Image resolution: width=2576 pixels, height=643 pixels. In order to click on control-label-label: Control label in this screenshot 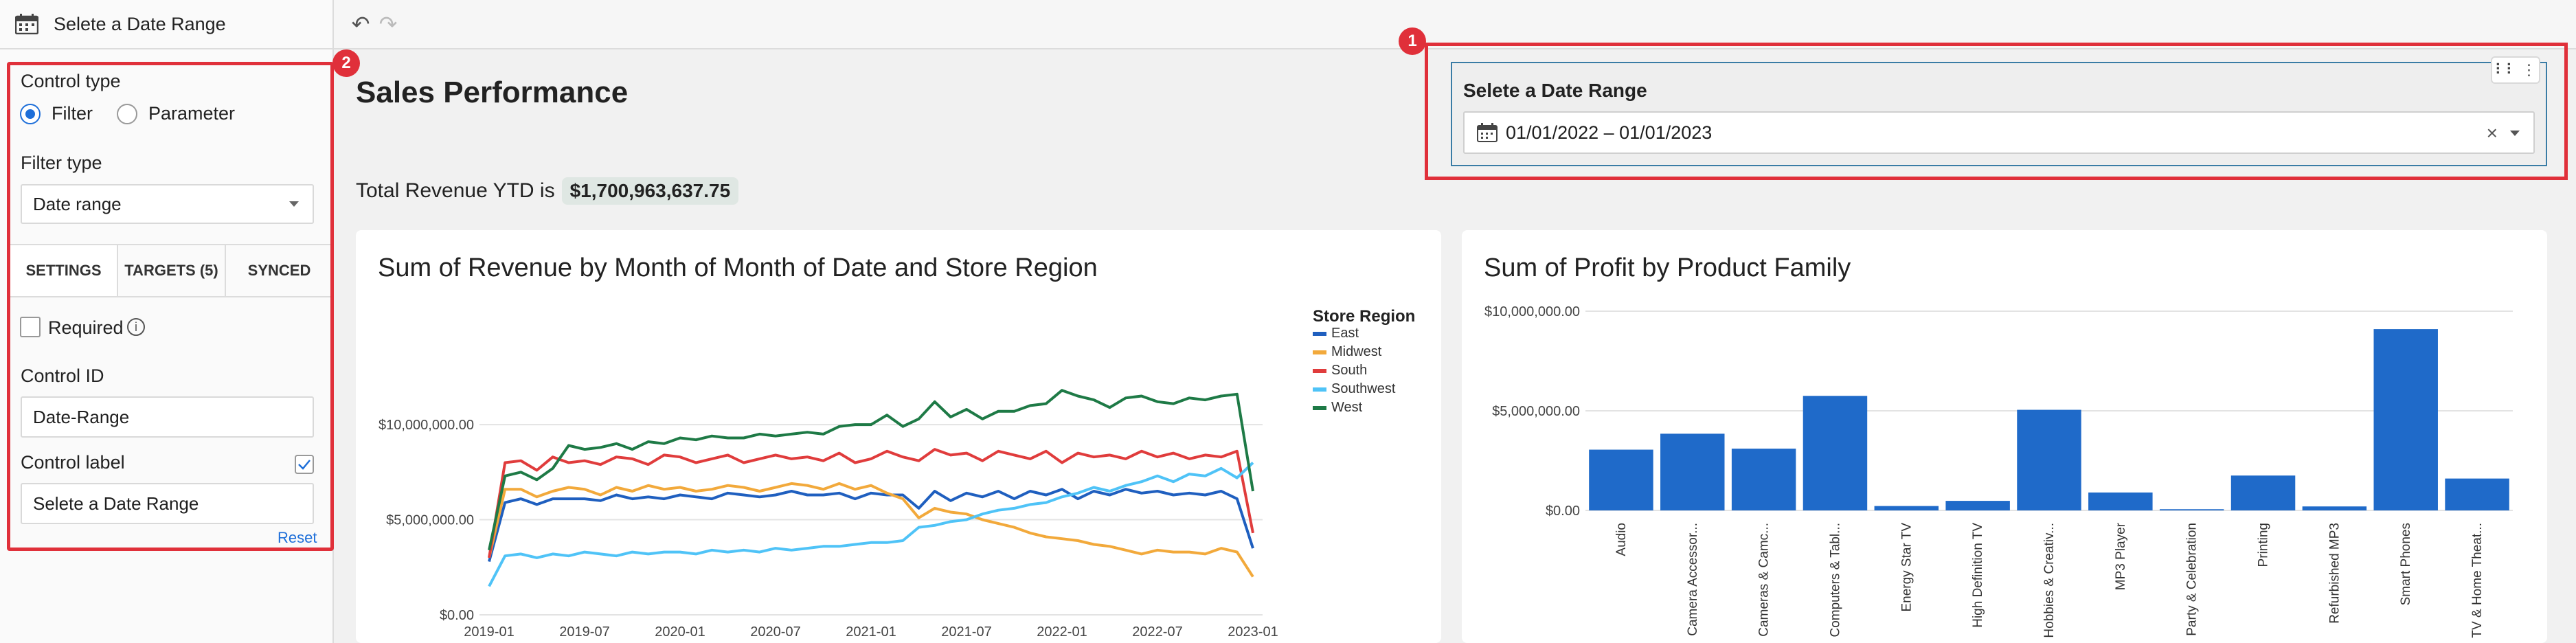, I will do `click(73, 462)`.